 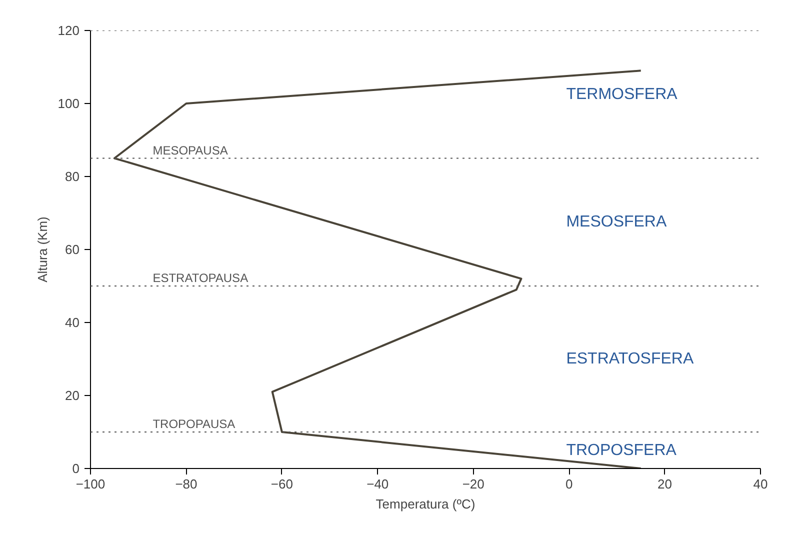 What do you see at coordinates (426, 504) in the screenshot?
I see `x-axis-title: Temperatura (ºC)` at bounding box center [426, 504].